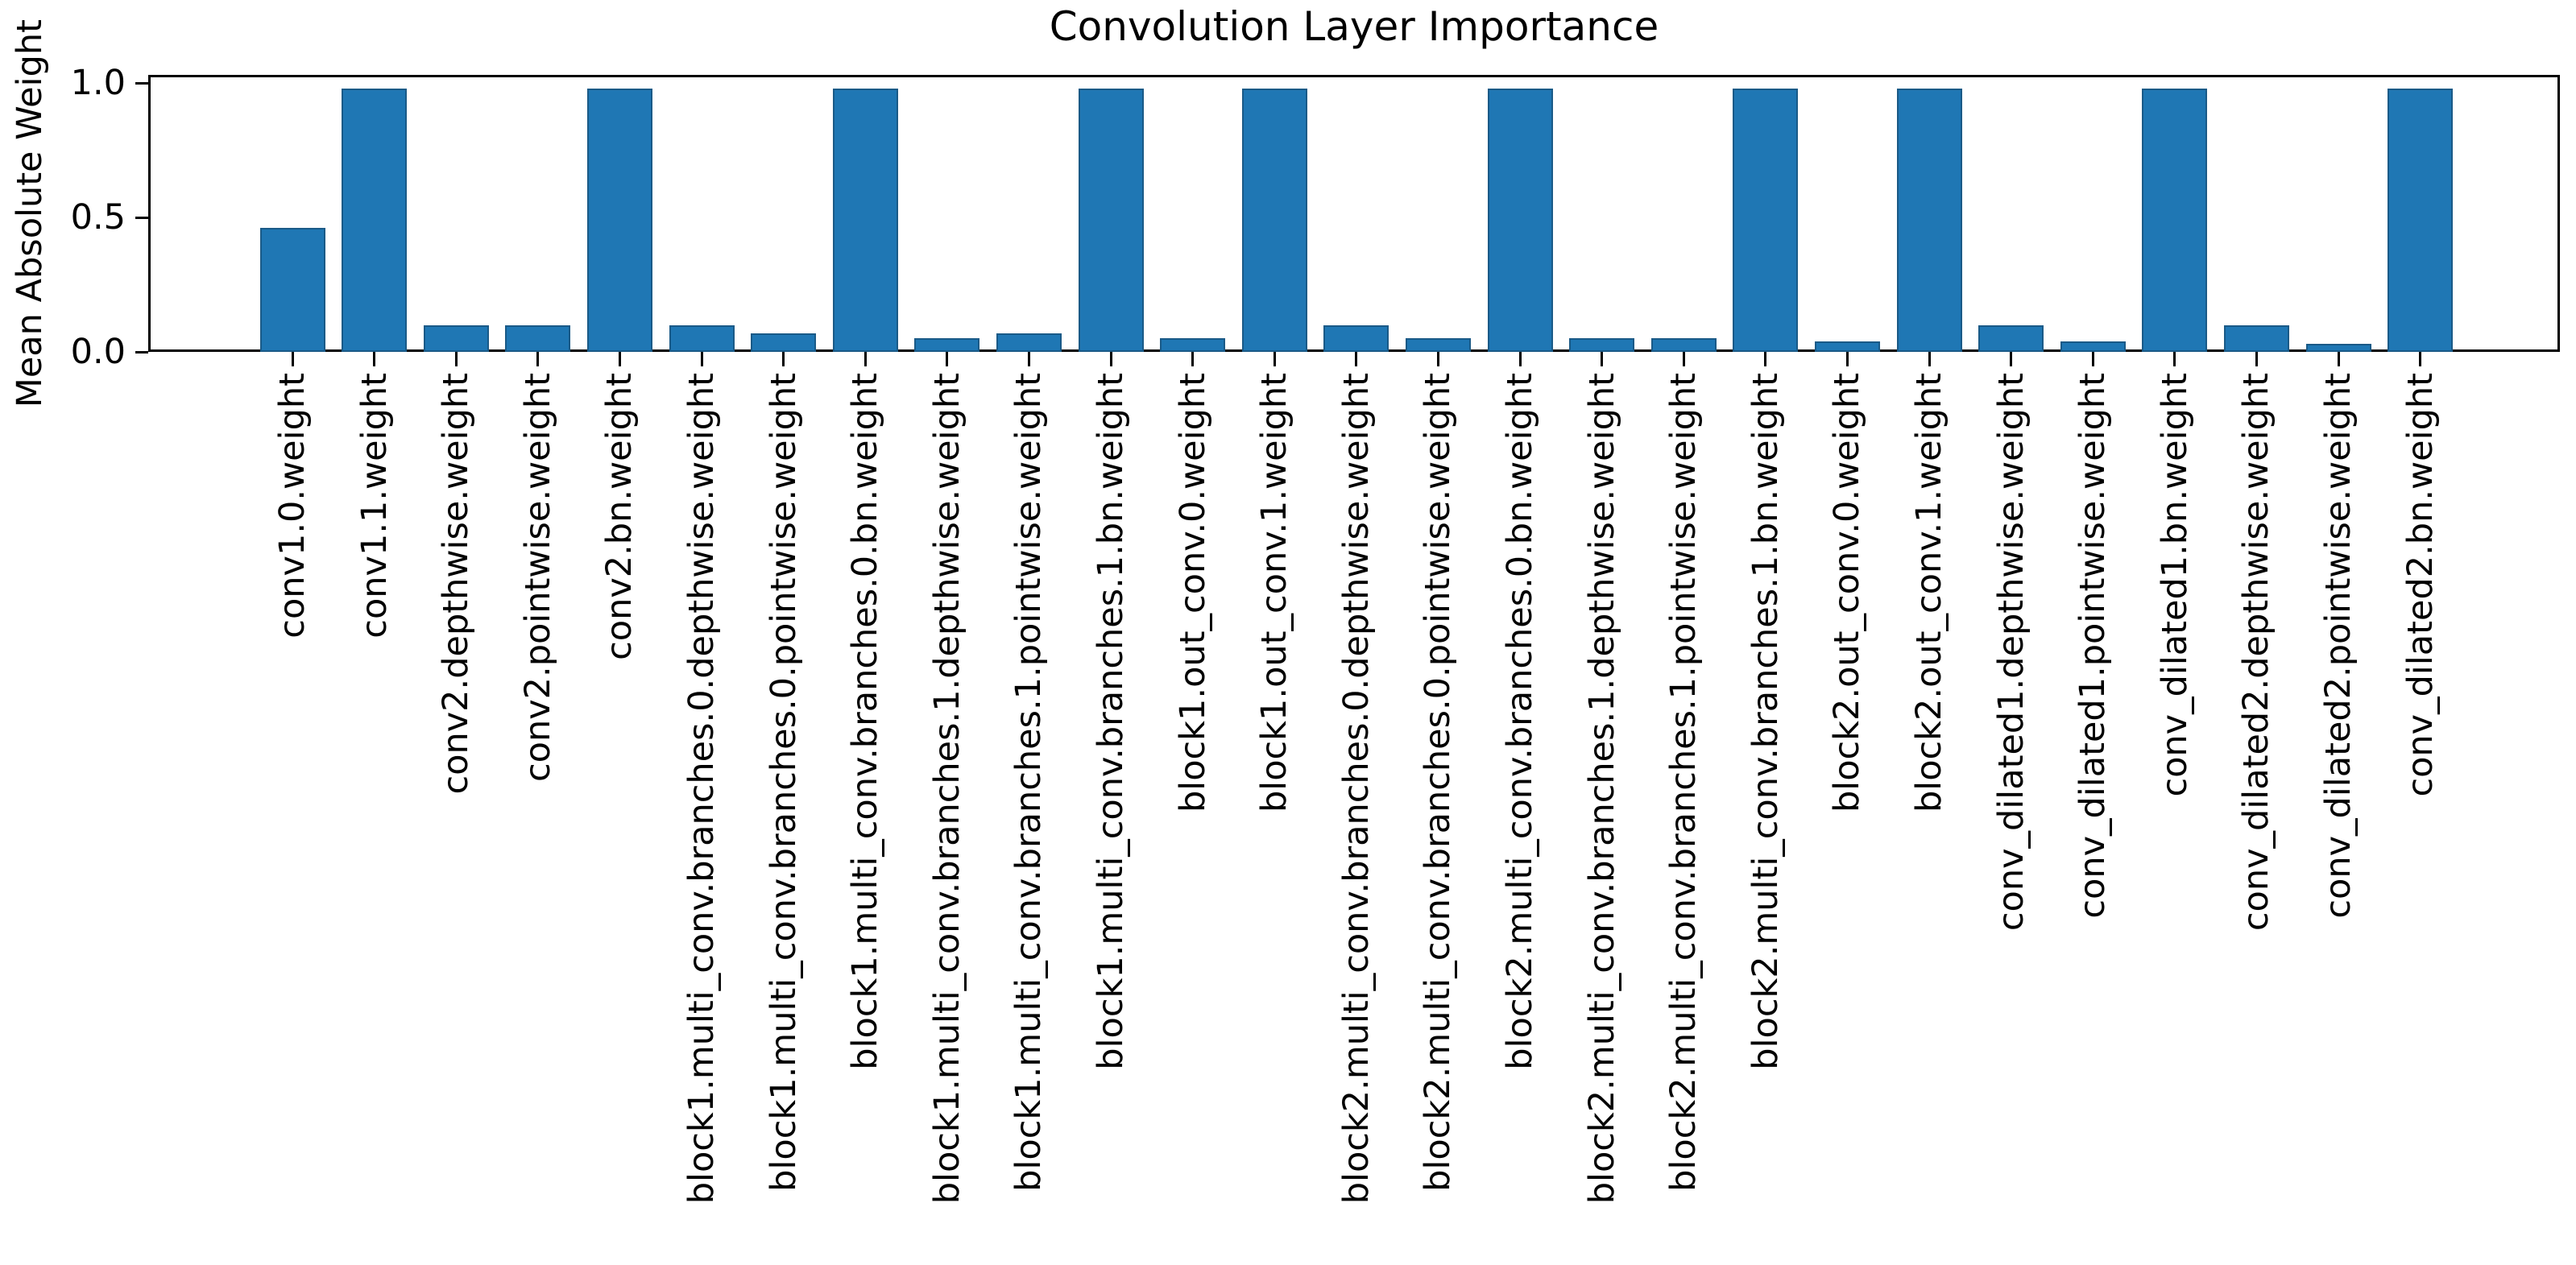 This screenshot has height=1265, width=2576. I want to click on y-tick-label: 0.0, so click(98, 352).